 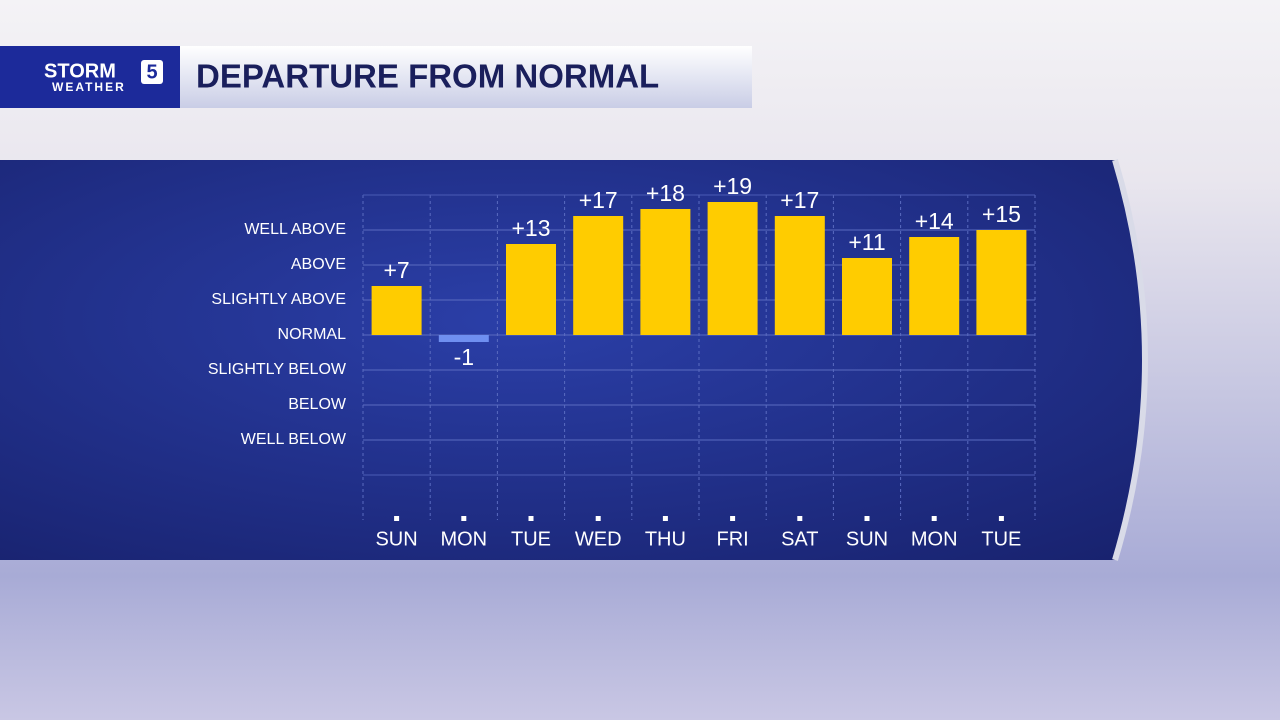 I want to click on logo-number: 5, so click(x=151, y=72).